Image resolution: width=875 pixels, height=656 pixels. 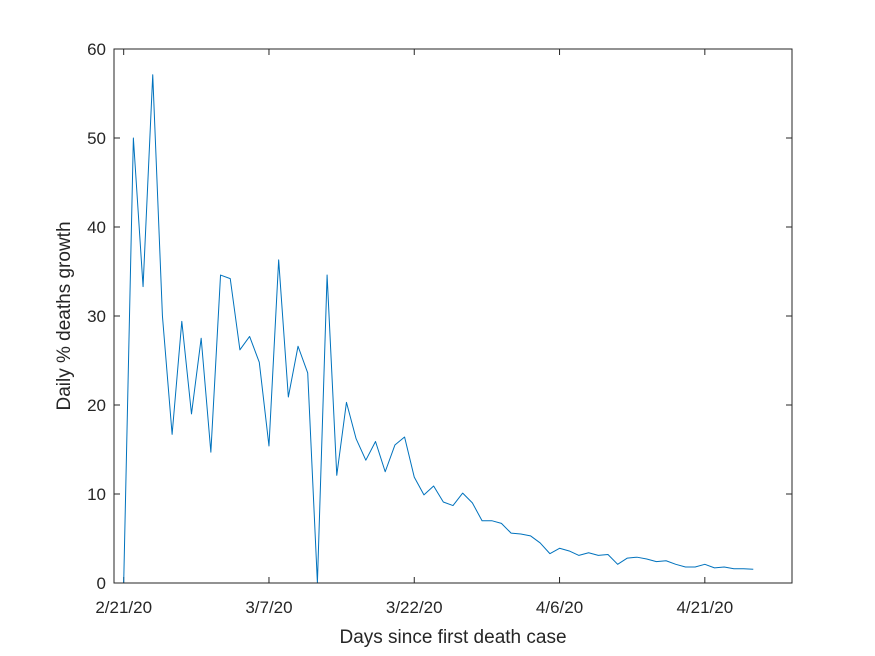 I want to click on y-tick-label: 50, so click(x=96, y=138).